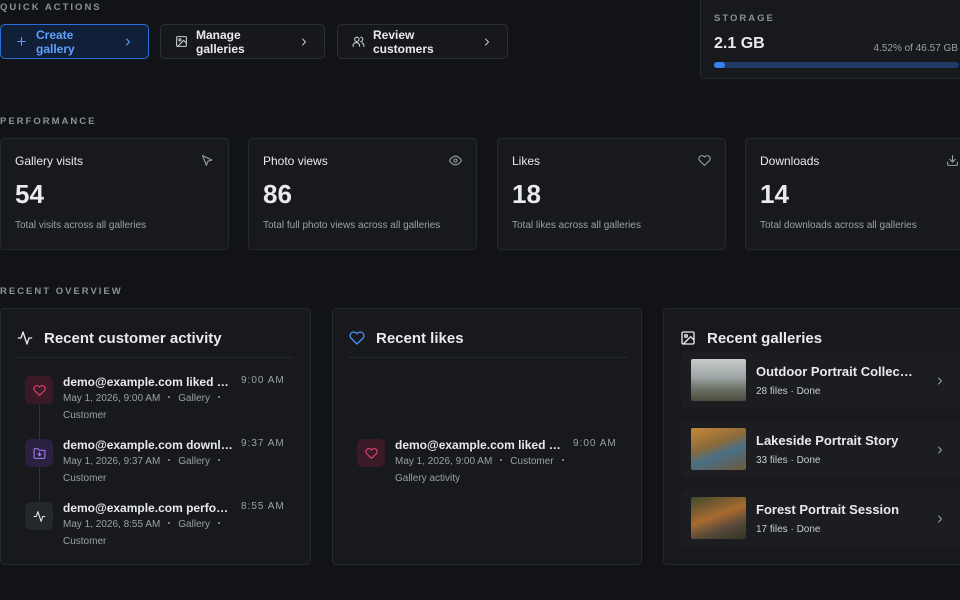 The height and width of the screenshot is (600, 960). I want to click on section-title: QUICK ACTIONS, so click(51, 7).